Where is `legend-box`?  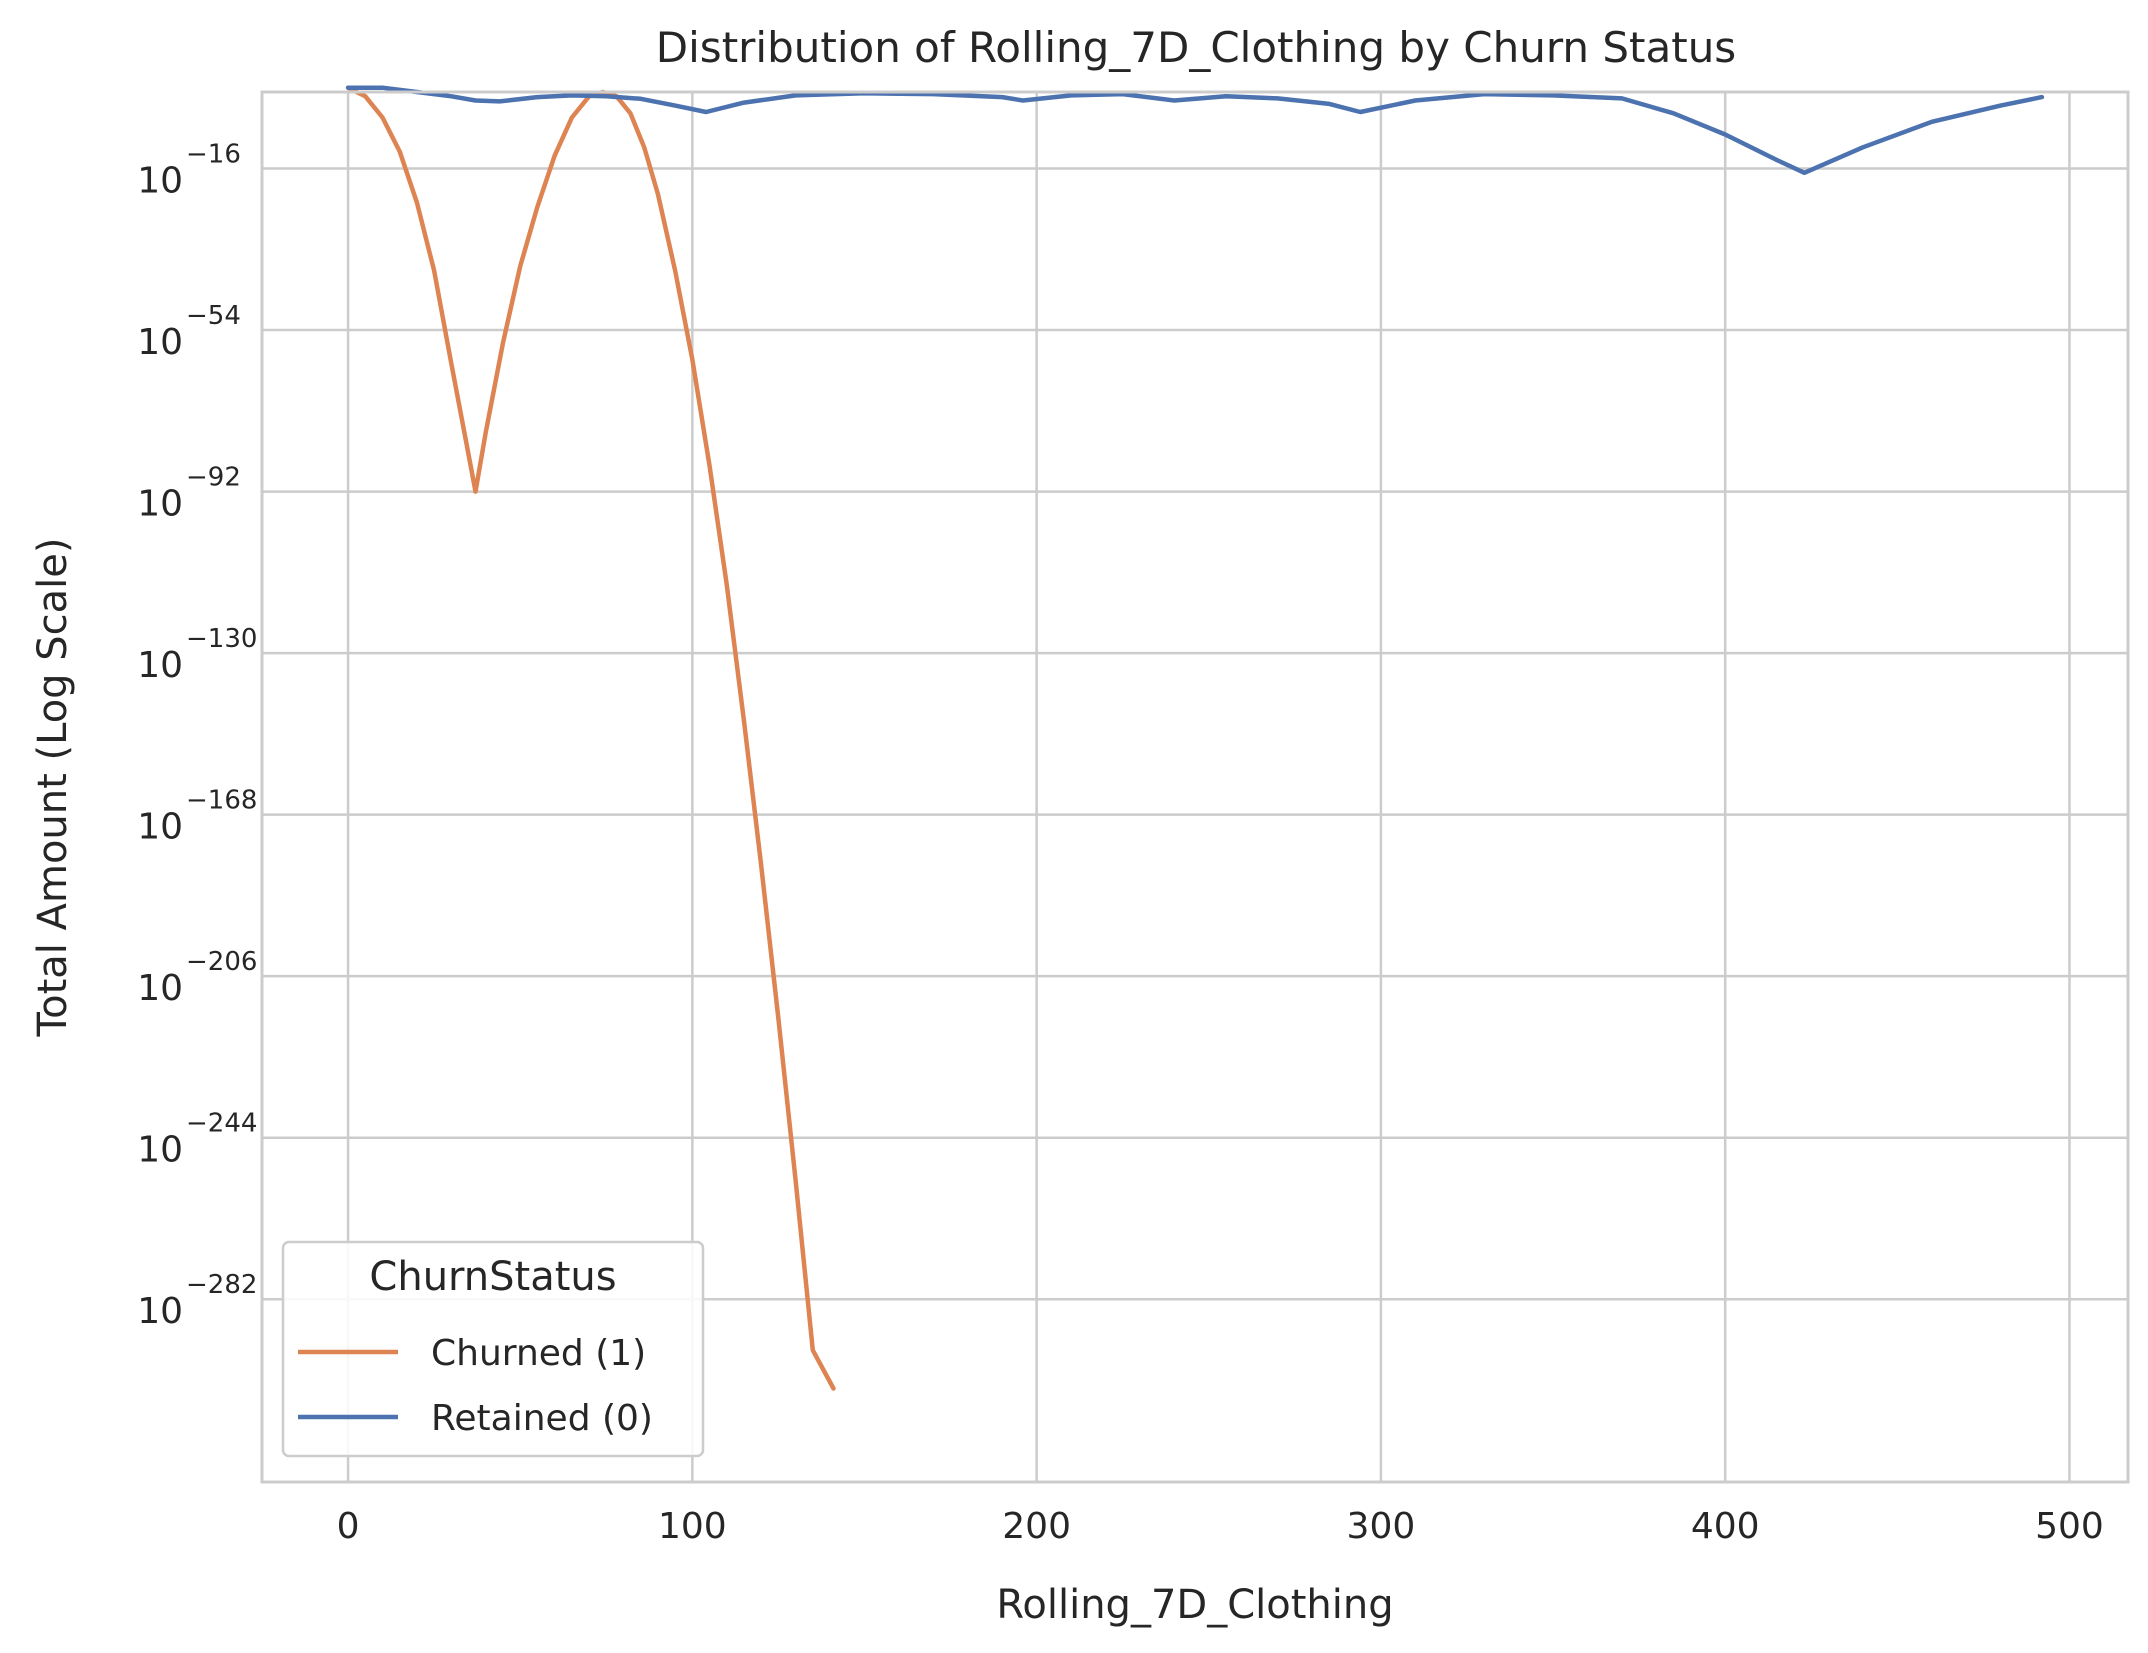 legend-box is located at coordinates (493, 1349).